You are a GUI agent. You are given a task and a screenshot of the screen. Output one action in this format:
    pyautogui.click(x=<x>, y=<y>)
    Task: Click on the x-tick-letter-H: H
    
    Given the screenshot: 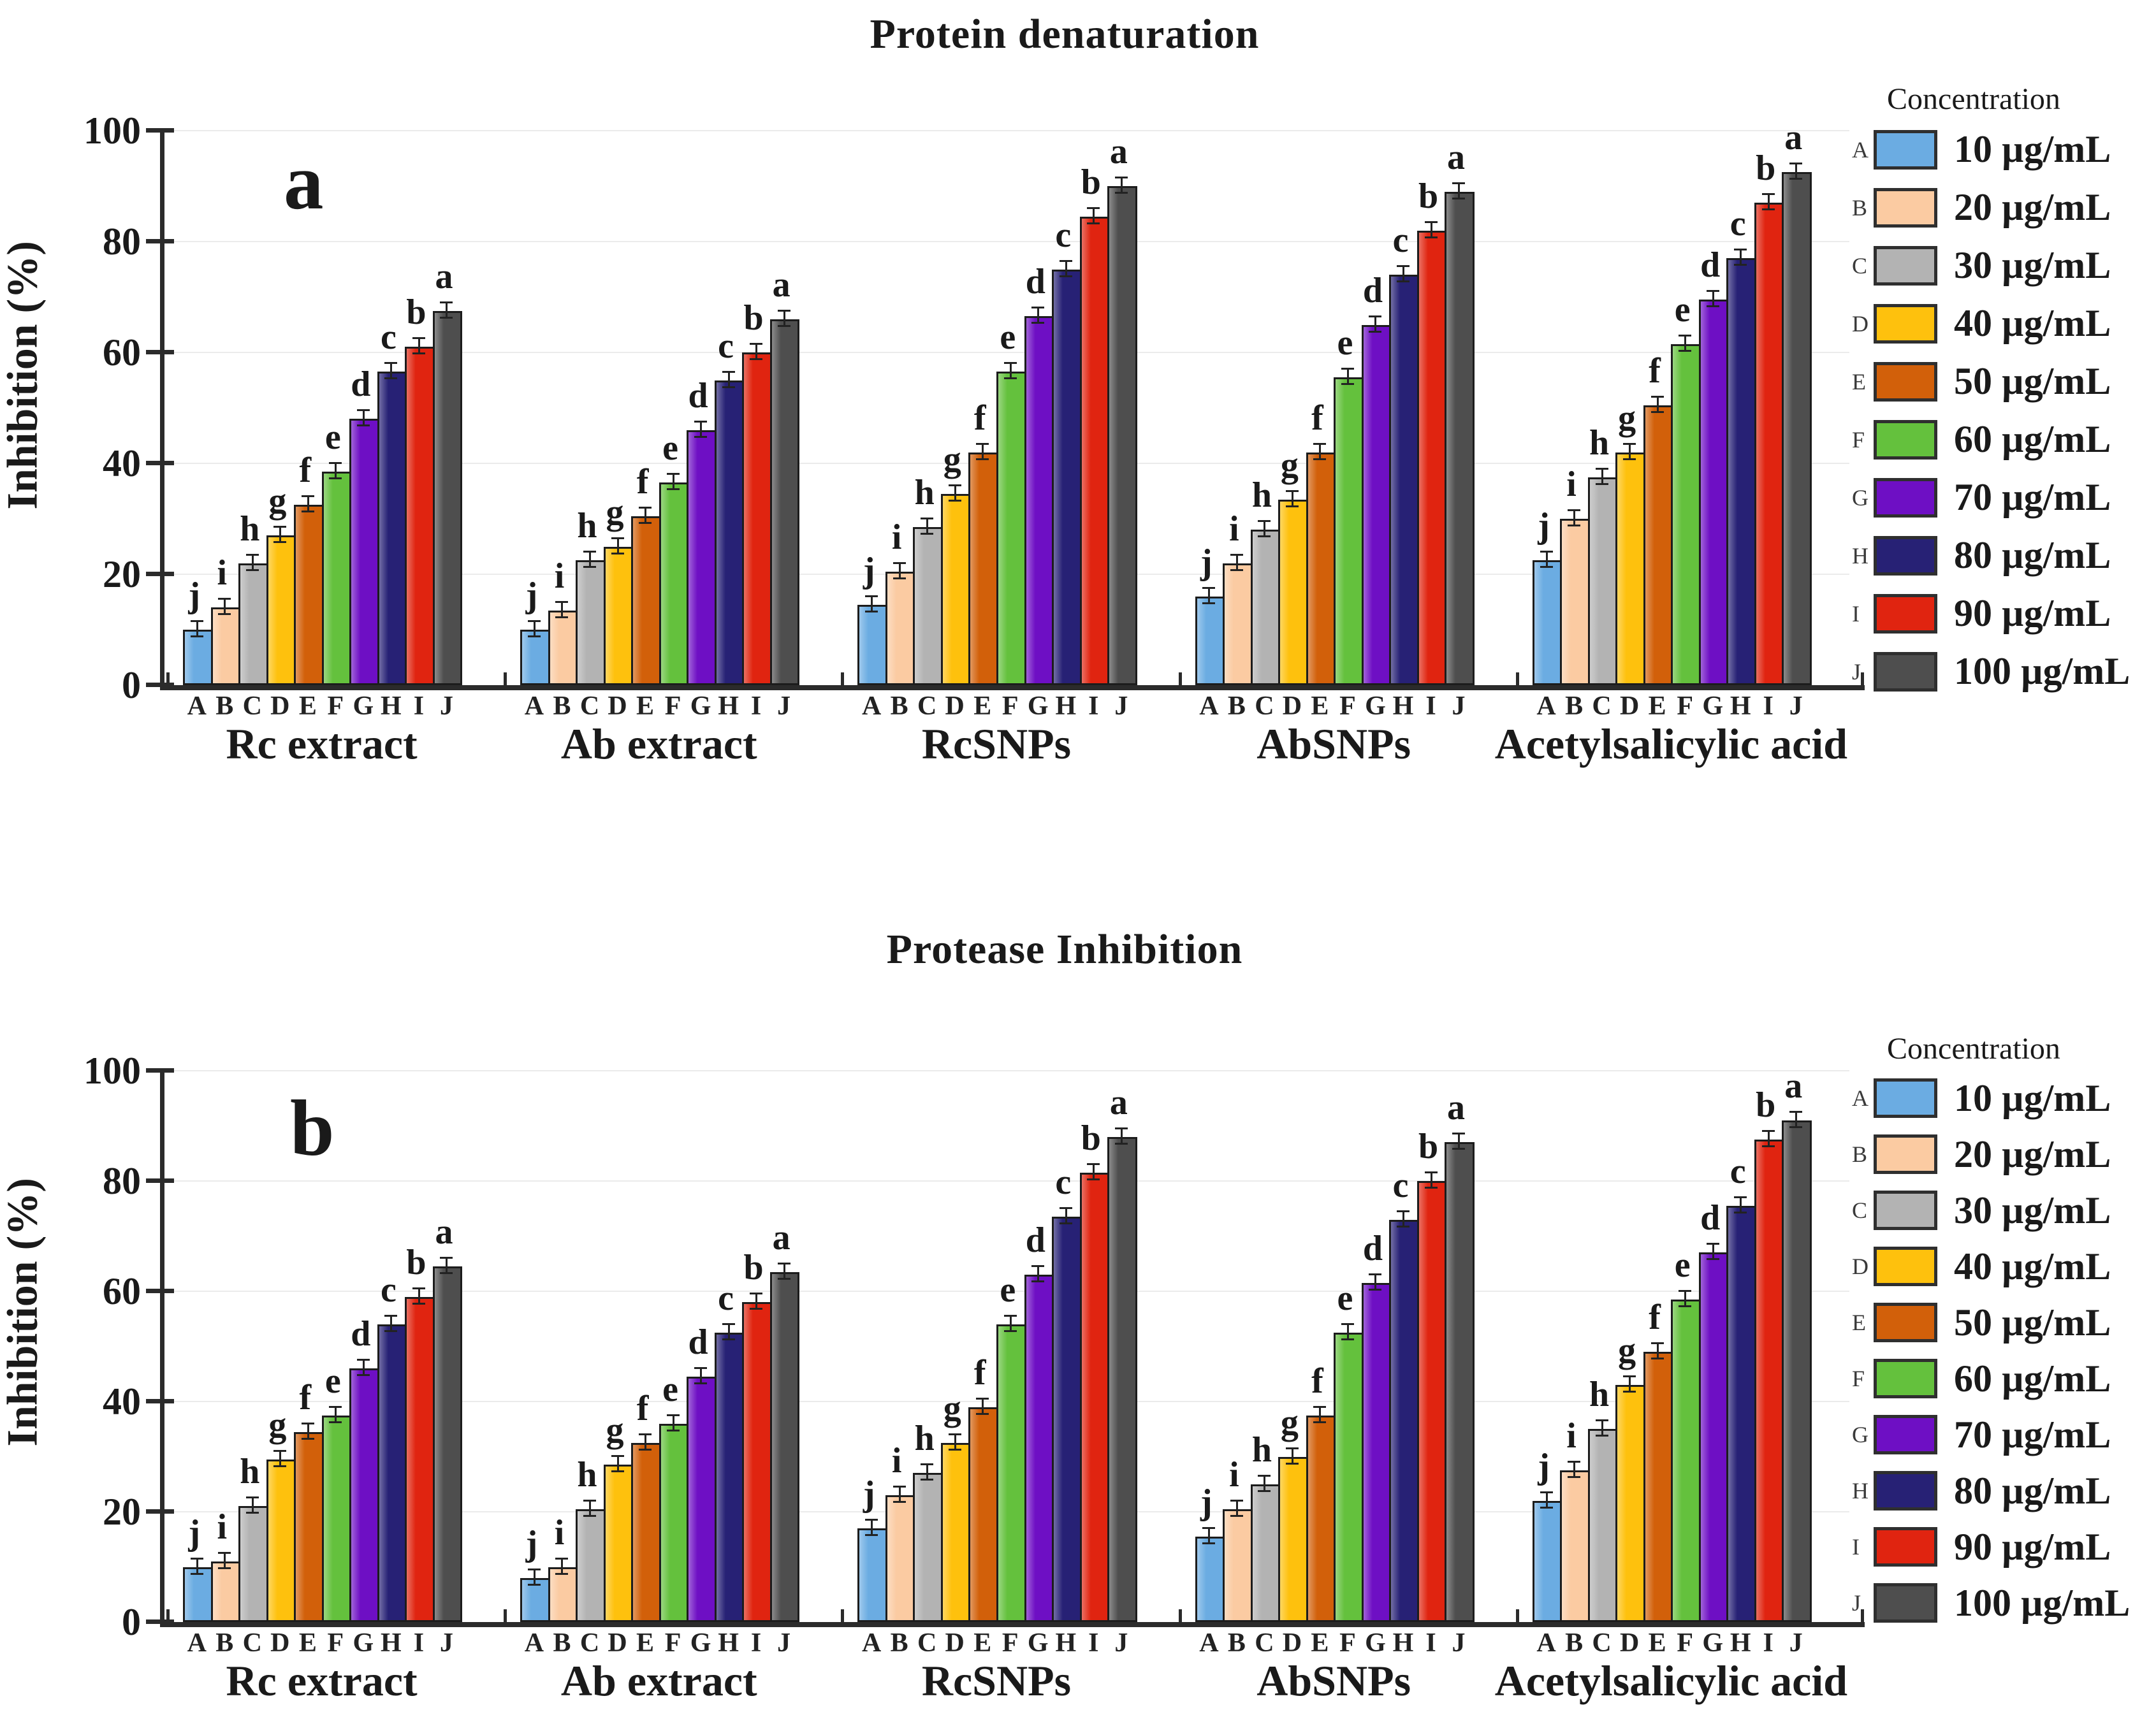 What is the action you would take?
    pyautogui.click(x=391, y=1643)
    